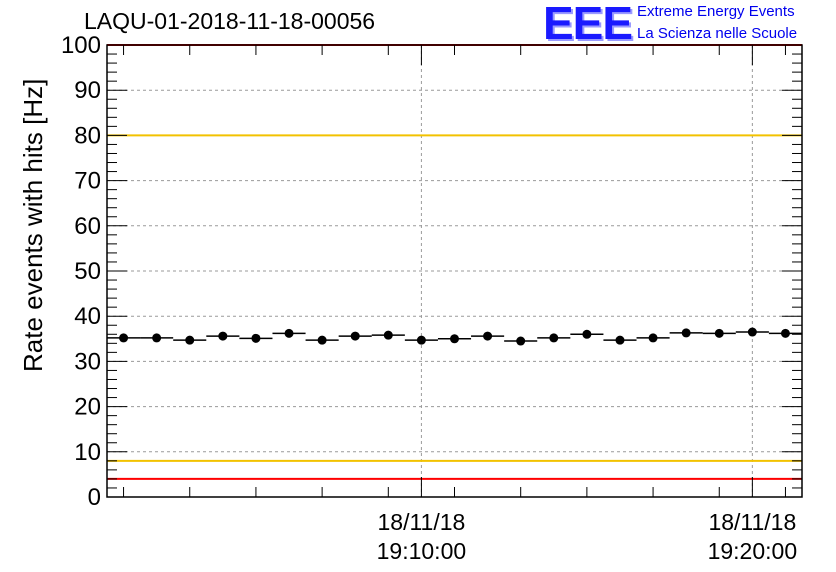  What do you see at coordinates (87, 452) in the screenshot?
I see `y-tick-label: 10` at bounding box center [87, 452].